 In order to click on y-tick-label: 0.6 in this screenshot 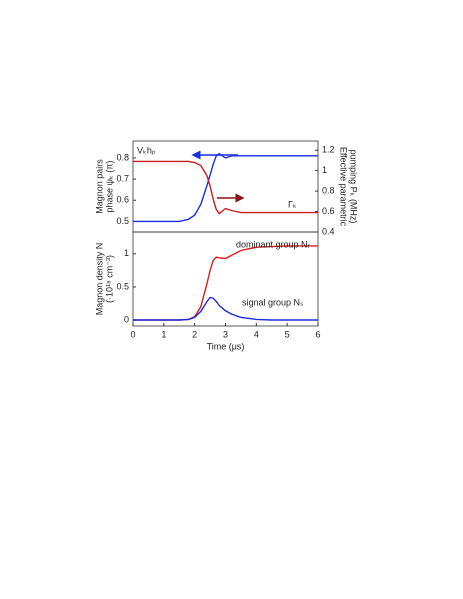, I will do `click(122, 200)`.